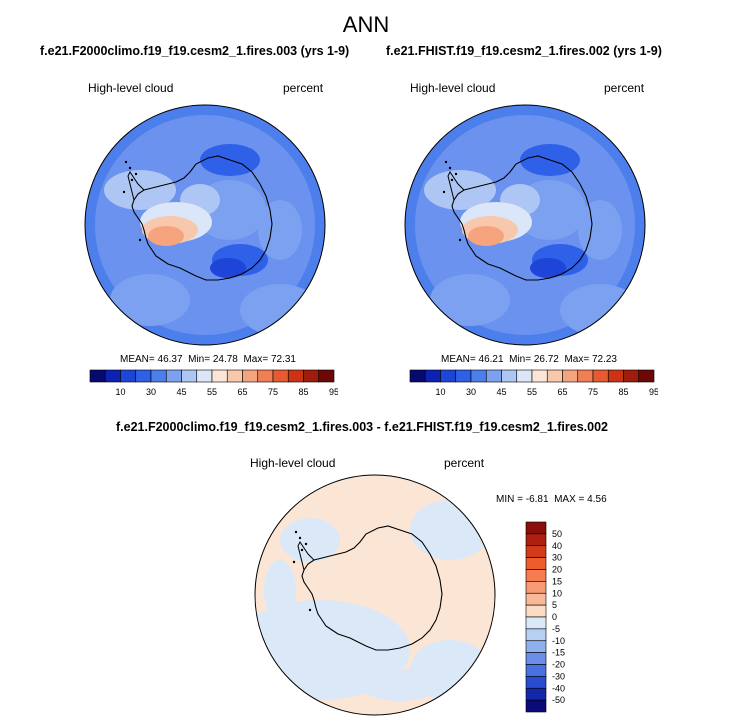 Image resolution: width=732 pixels, height=720 pixels. I want to click on colorbar-panel-2: 10 30 45 55 65 75 85 95, so click(533, 383).